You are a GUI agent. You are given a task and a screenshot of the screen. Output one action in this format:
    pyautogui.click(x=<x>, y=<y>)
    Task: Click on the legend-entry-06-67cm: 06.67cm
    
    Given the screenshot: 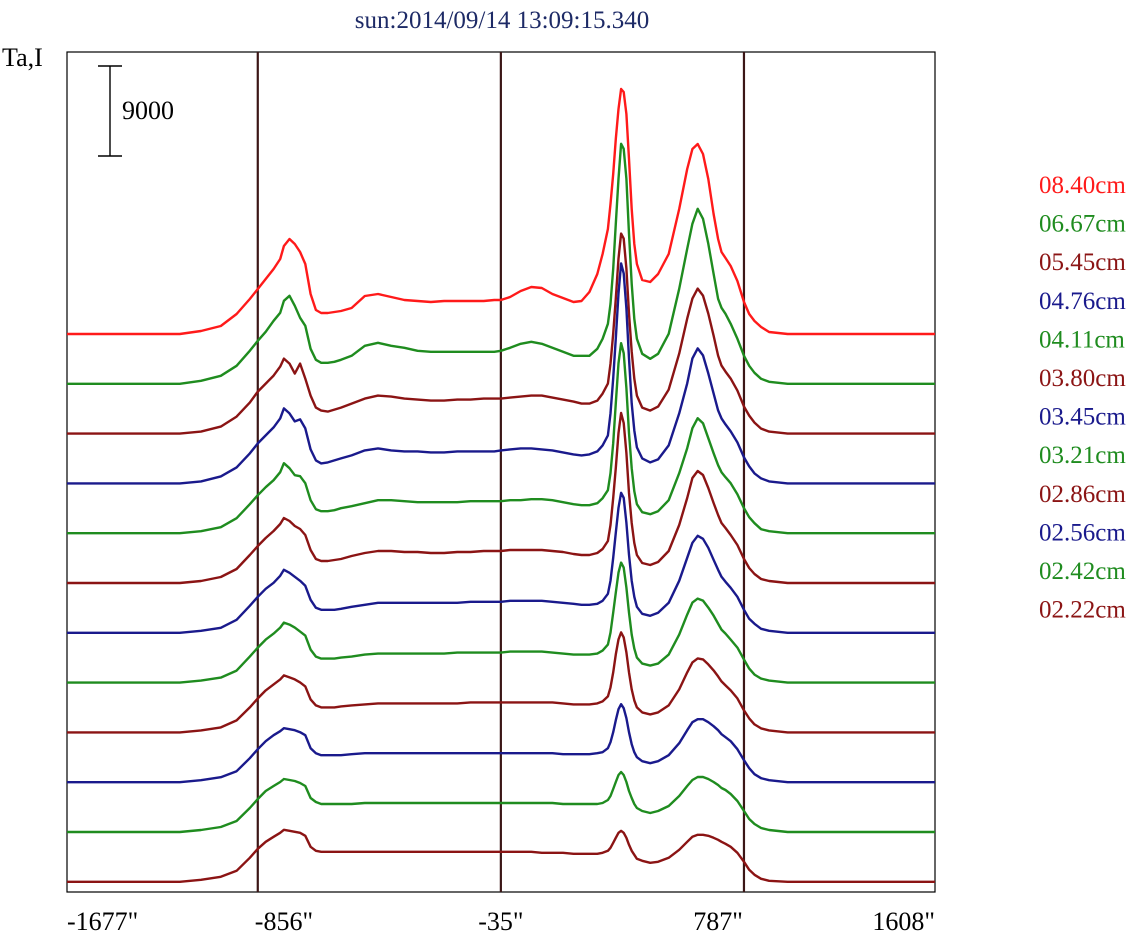 What is the action you would take?
    pyautogui.click(x=1082, y=224)
    